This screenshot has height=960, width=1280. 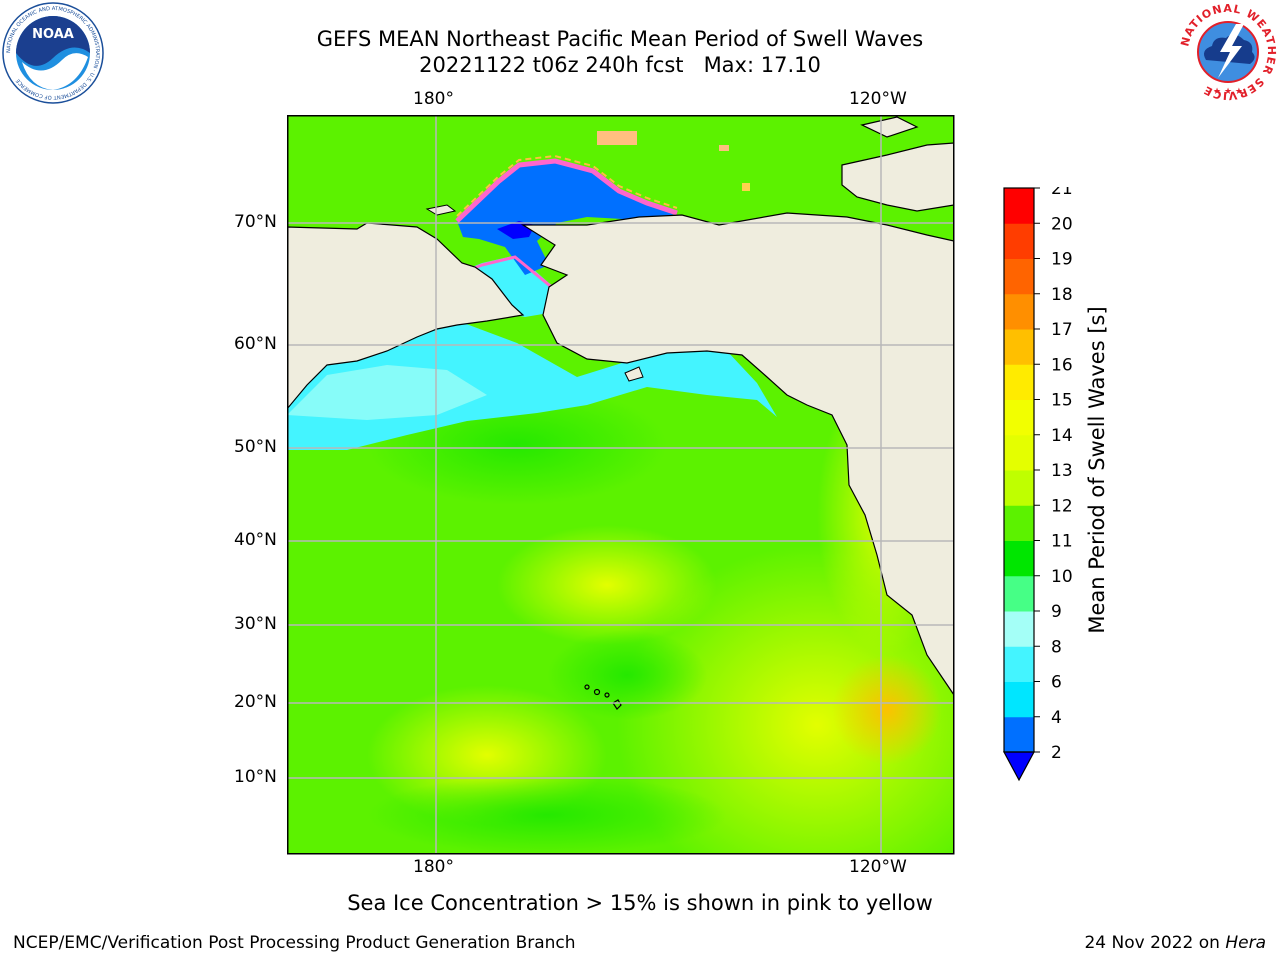 What do you see at coordinates (1056, 683) in the screenshot?
I see `colorbar-tick-label: 6` at bounding box center [1056, 683].